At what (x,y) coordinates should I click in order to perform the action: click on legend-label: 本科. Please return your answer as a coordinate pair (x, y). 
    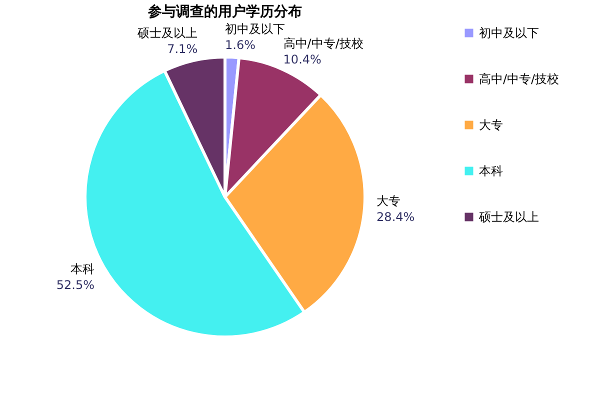
    Looking at the image, I should click on (491, 171).